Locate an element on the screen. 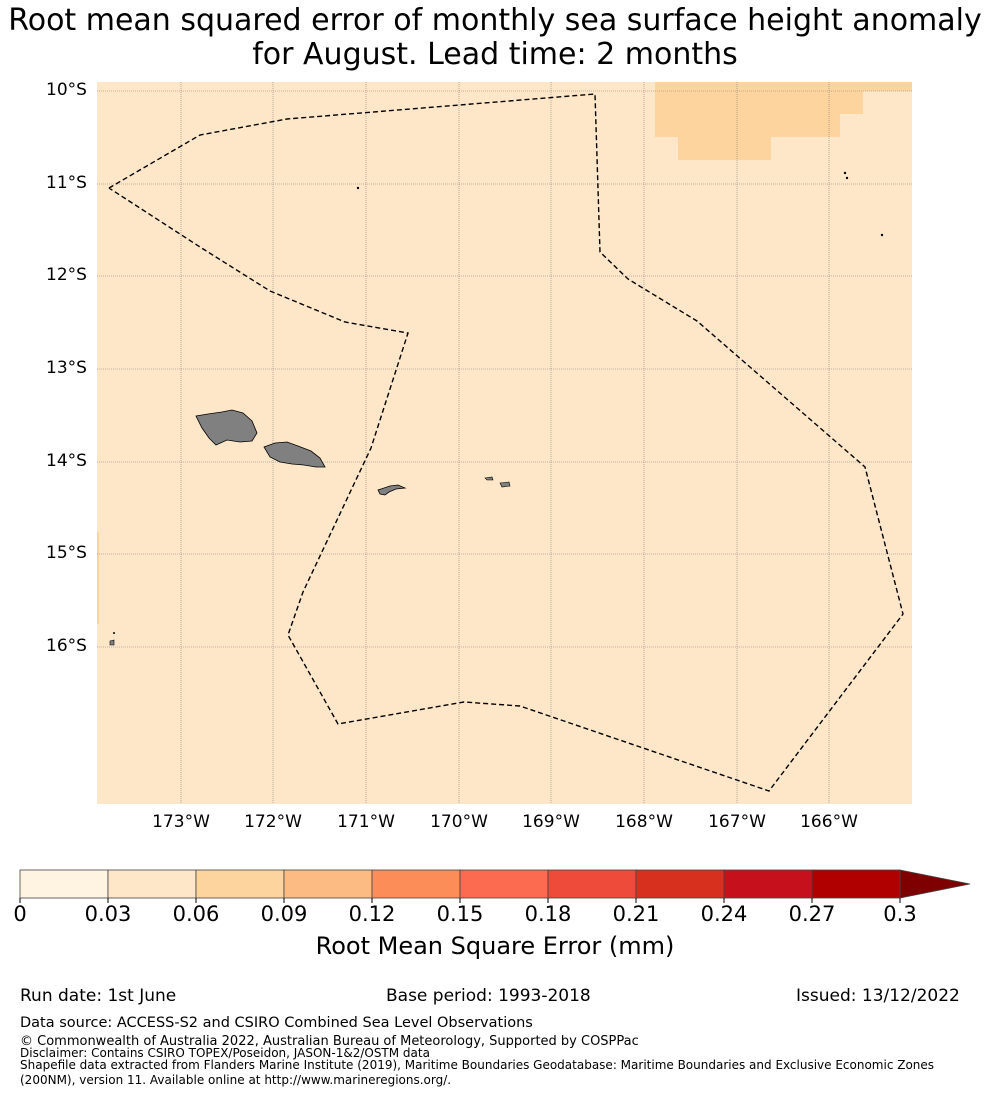  lon-label: 168°W is located at coordinates (644, 822).